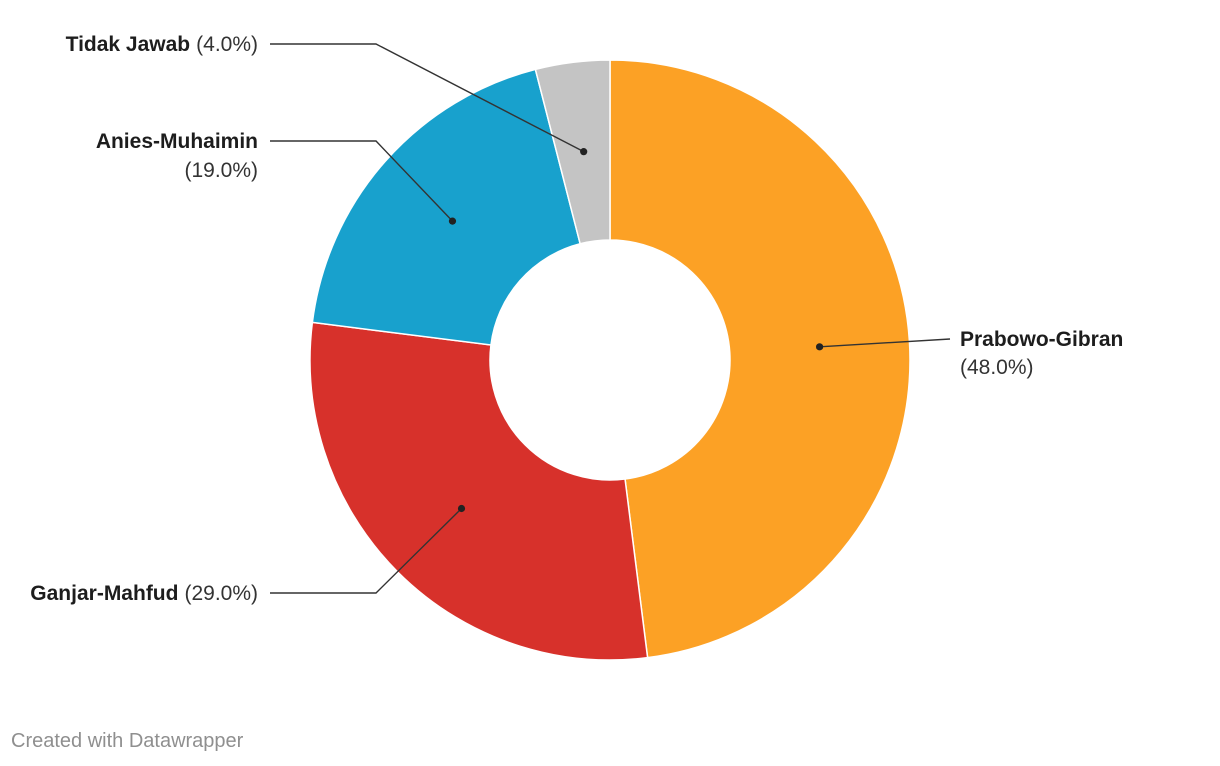  Describe the element at coordinates (221, 170) in the screenshot. I see `value-anies-muhaimin: (19.0%)` at that location.